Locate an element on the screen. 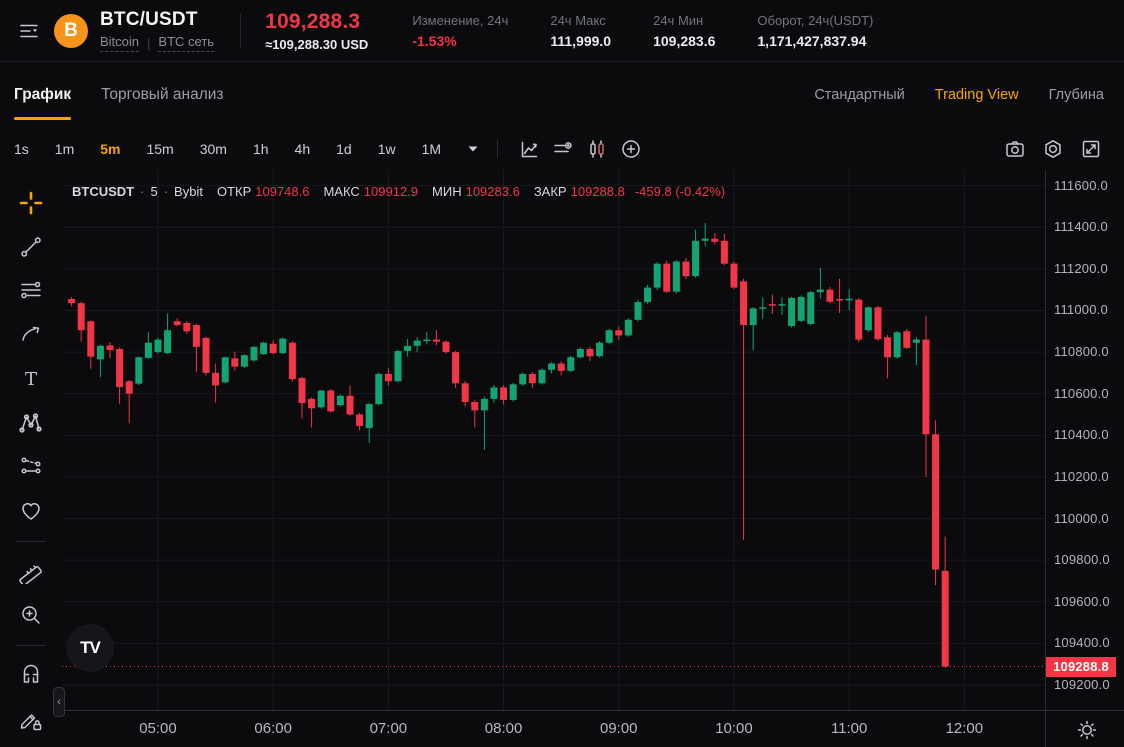  price-tick-label: 110200.0 is located at coordinates (1081, 476).